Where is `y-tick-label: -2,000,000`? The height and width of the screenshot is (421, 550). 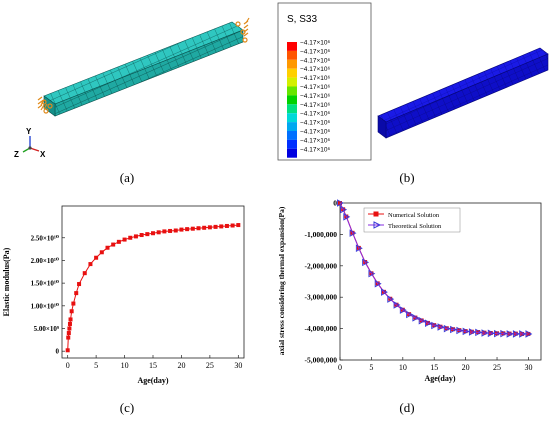
y-tick-label: -2,000,000 is located at coordinates (321, 265).